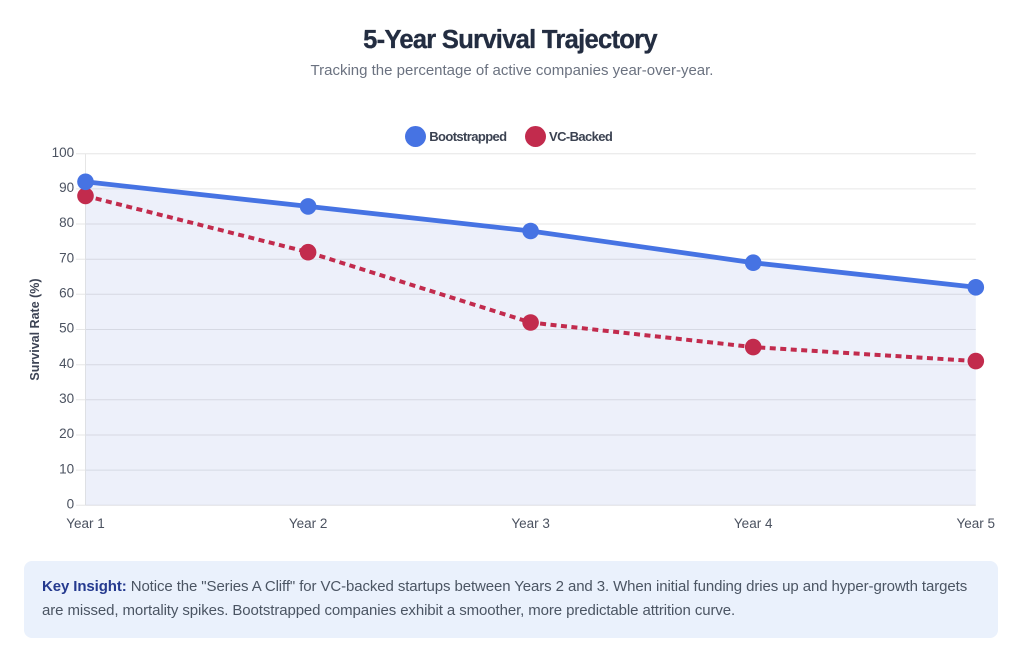  What do you see at coordinates (66, 293) in the screenshot?
I see `svg-text: 60` at bounding box center [66, 293].